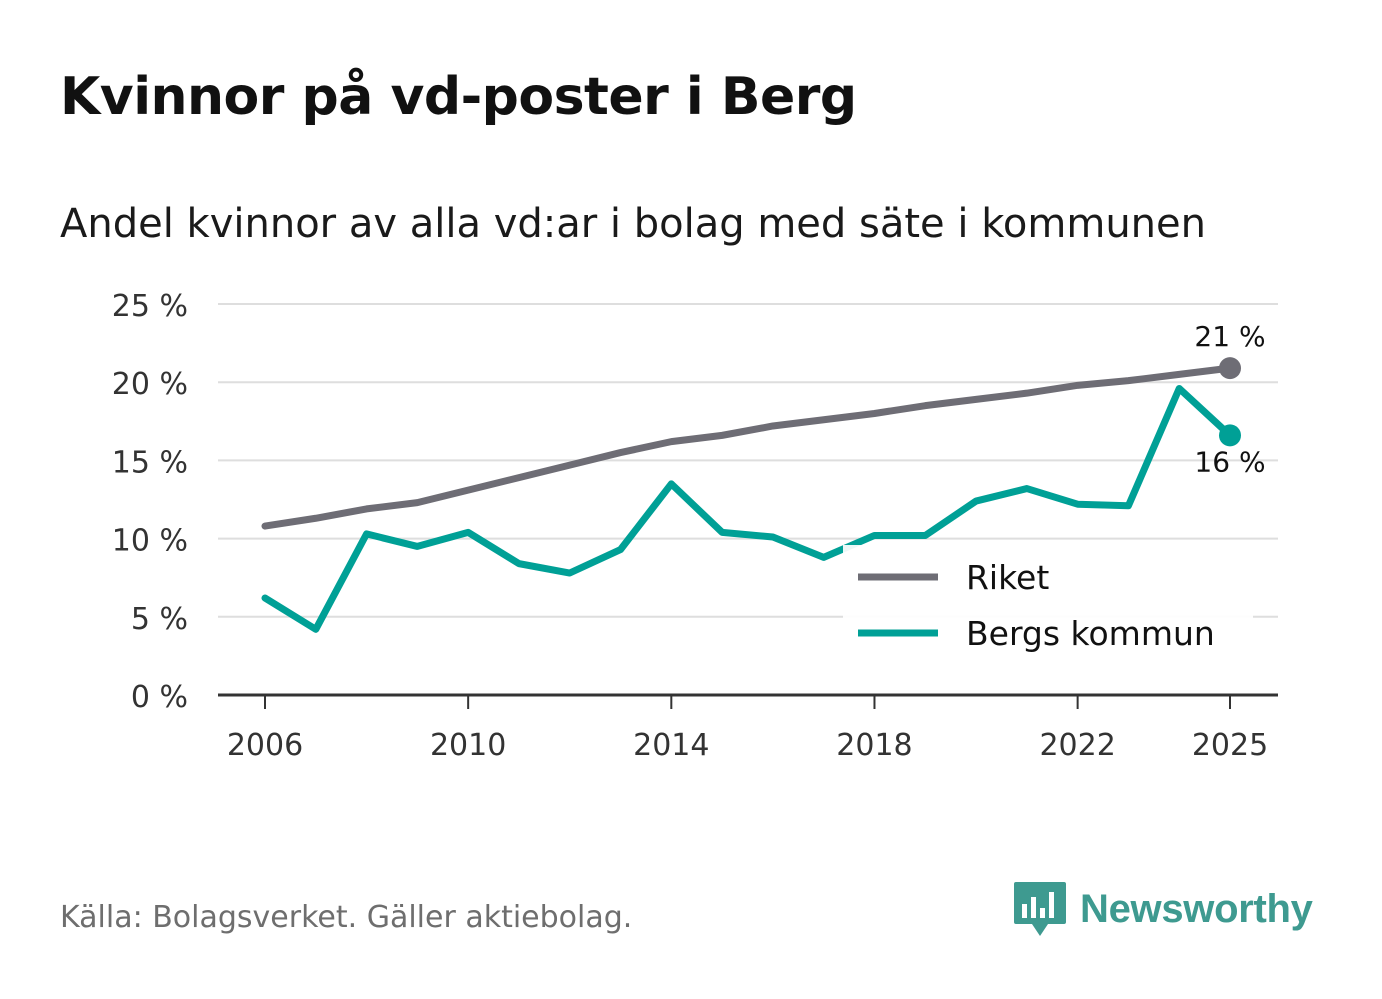 The height and width of the screenshot is (999, 1382). Describe the element at coordinates (150, 384) in the screenshot. I see `y-tick-label: 20 %` at that location.